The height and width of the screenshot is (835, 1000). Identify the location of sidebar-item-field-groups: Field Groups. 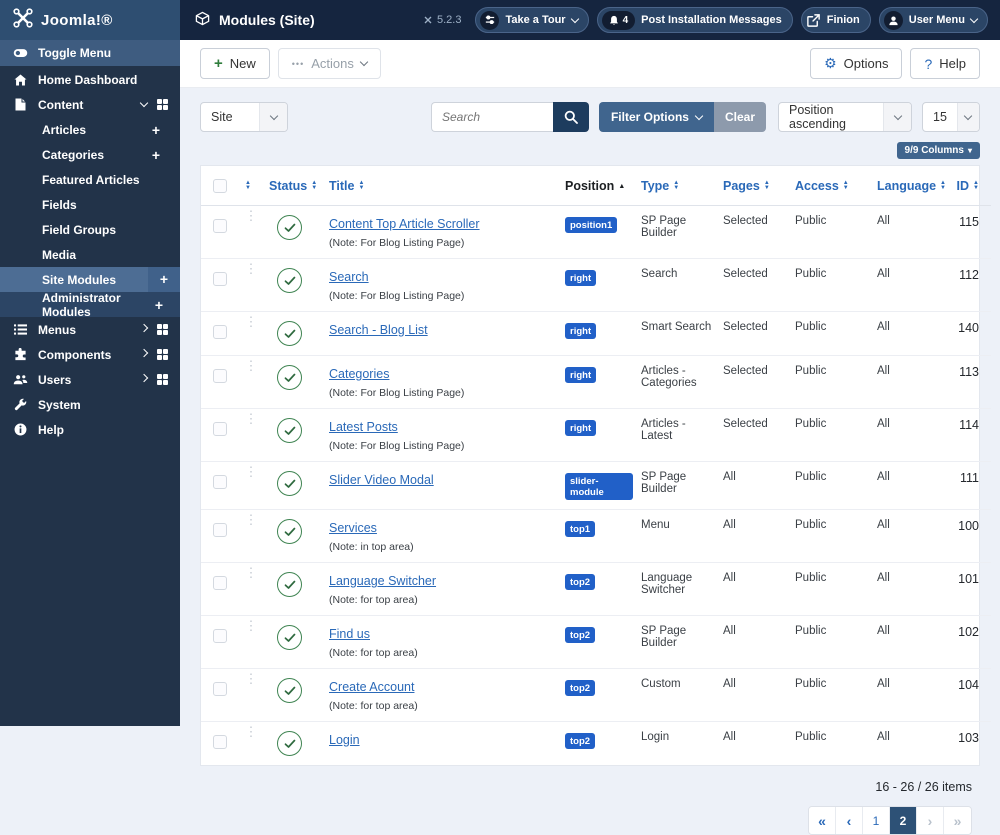
(90, 229).